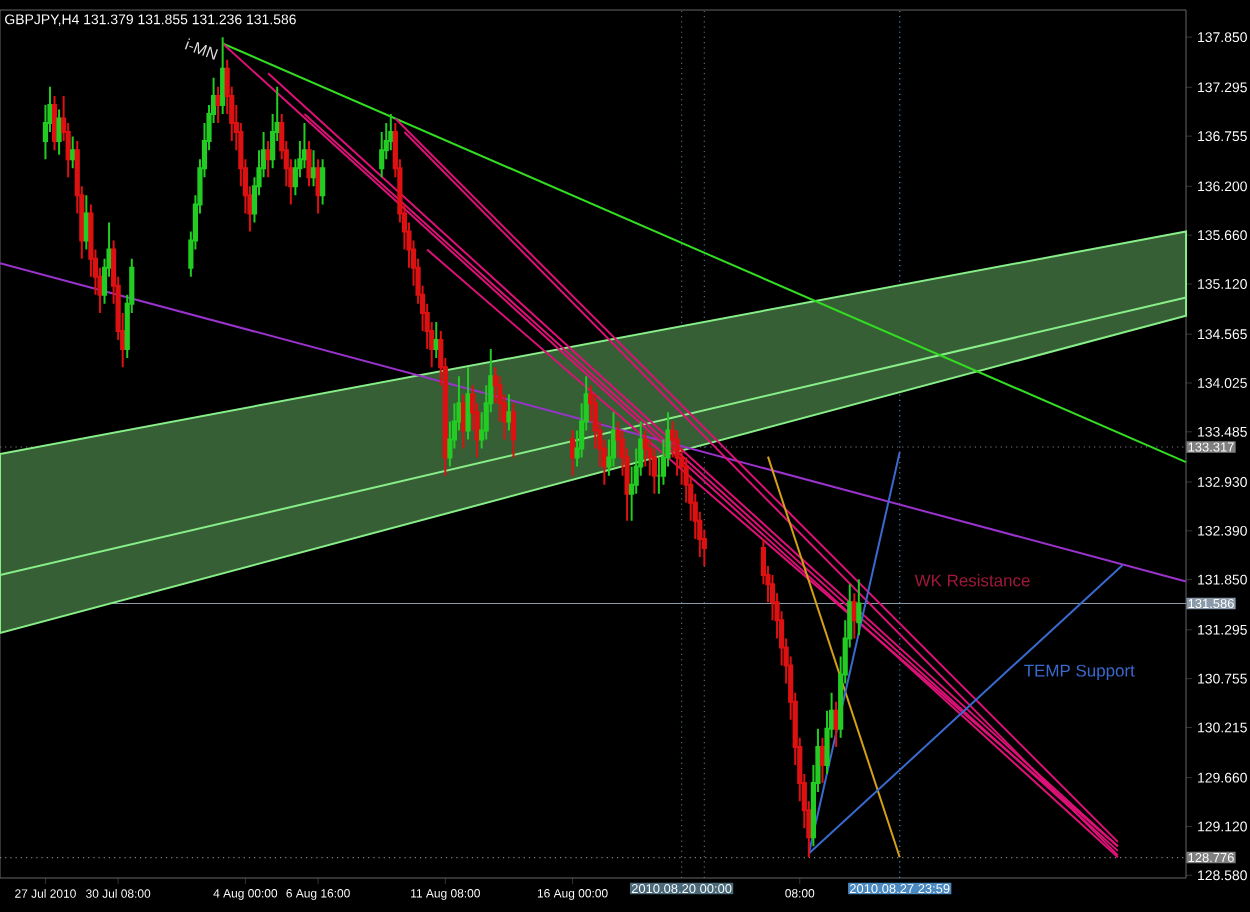 This screenshot has height=912, width=1250. Describe the element at coordinates (1079, 672) in the screenshot. I see `annotation: TEMP Support` at that location.